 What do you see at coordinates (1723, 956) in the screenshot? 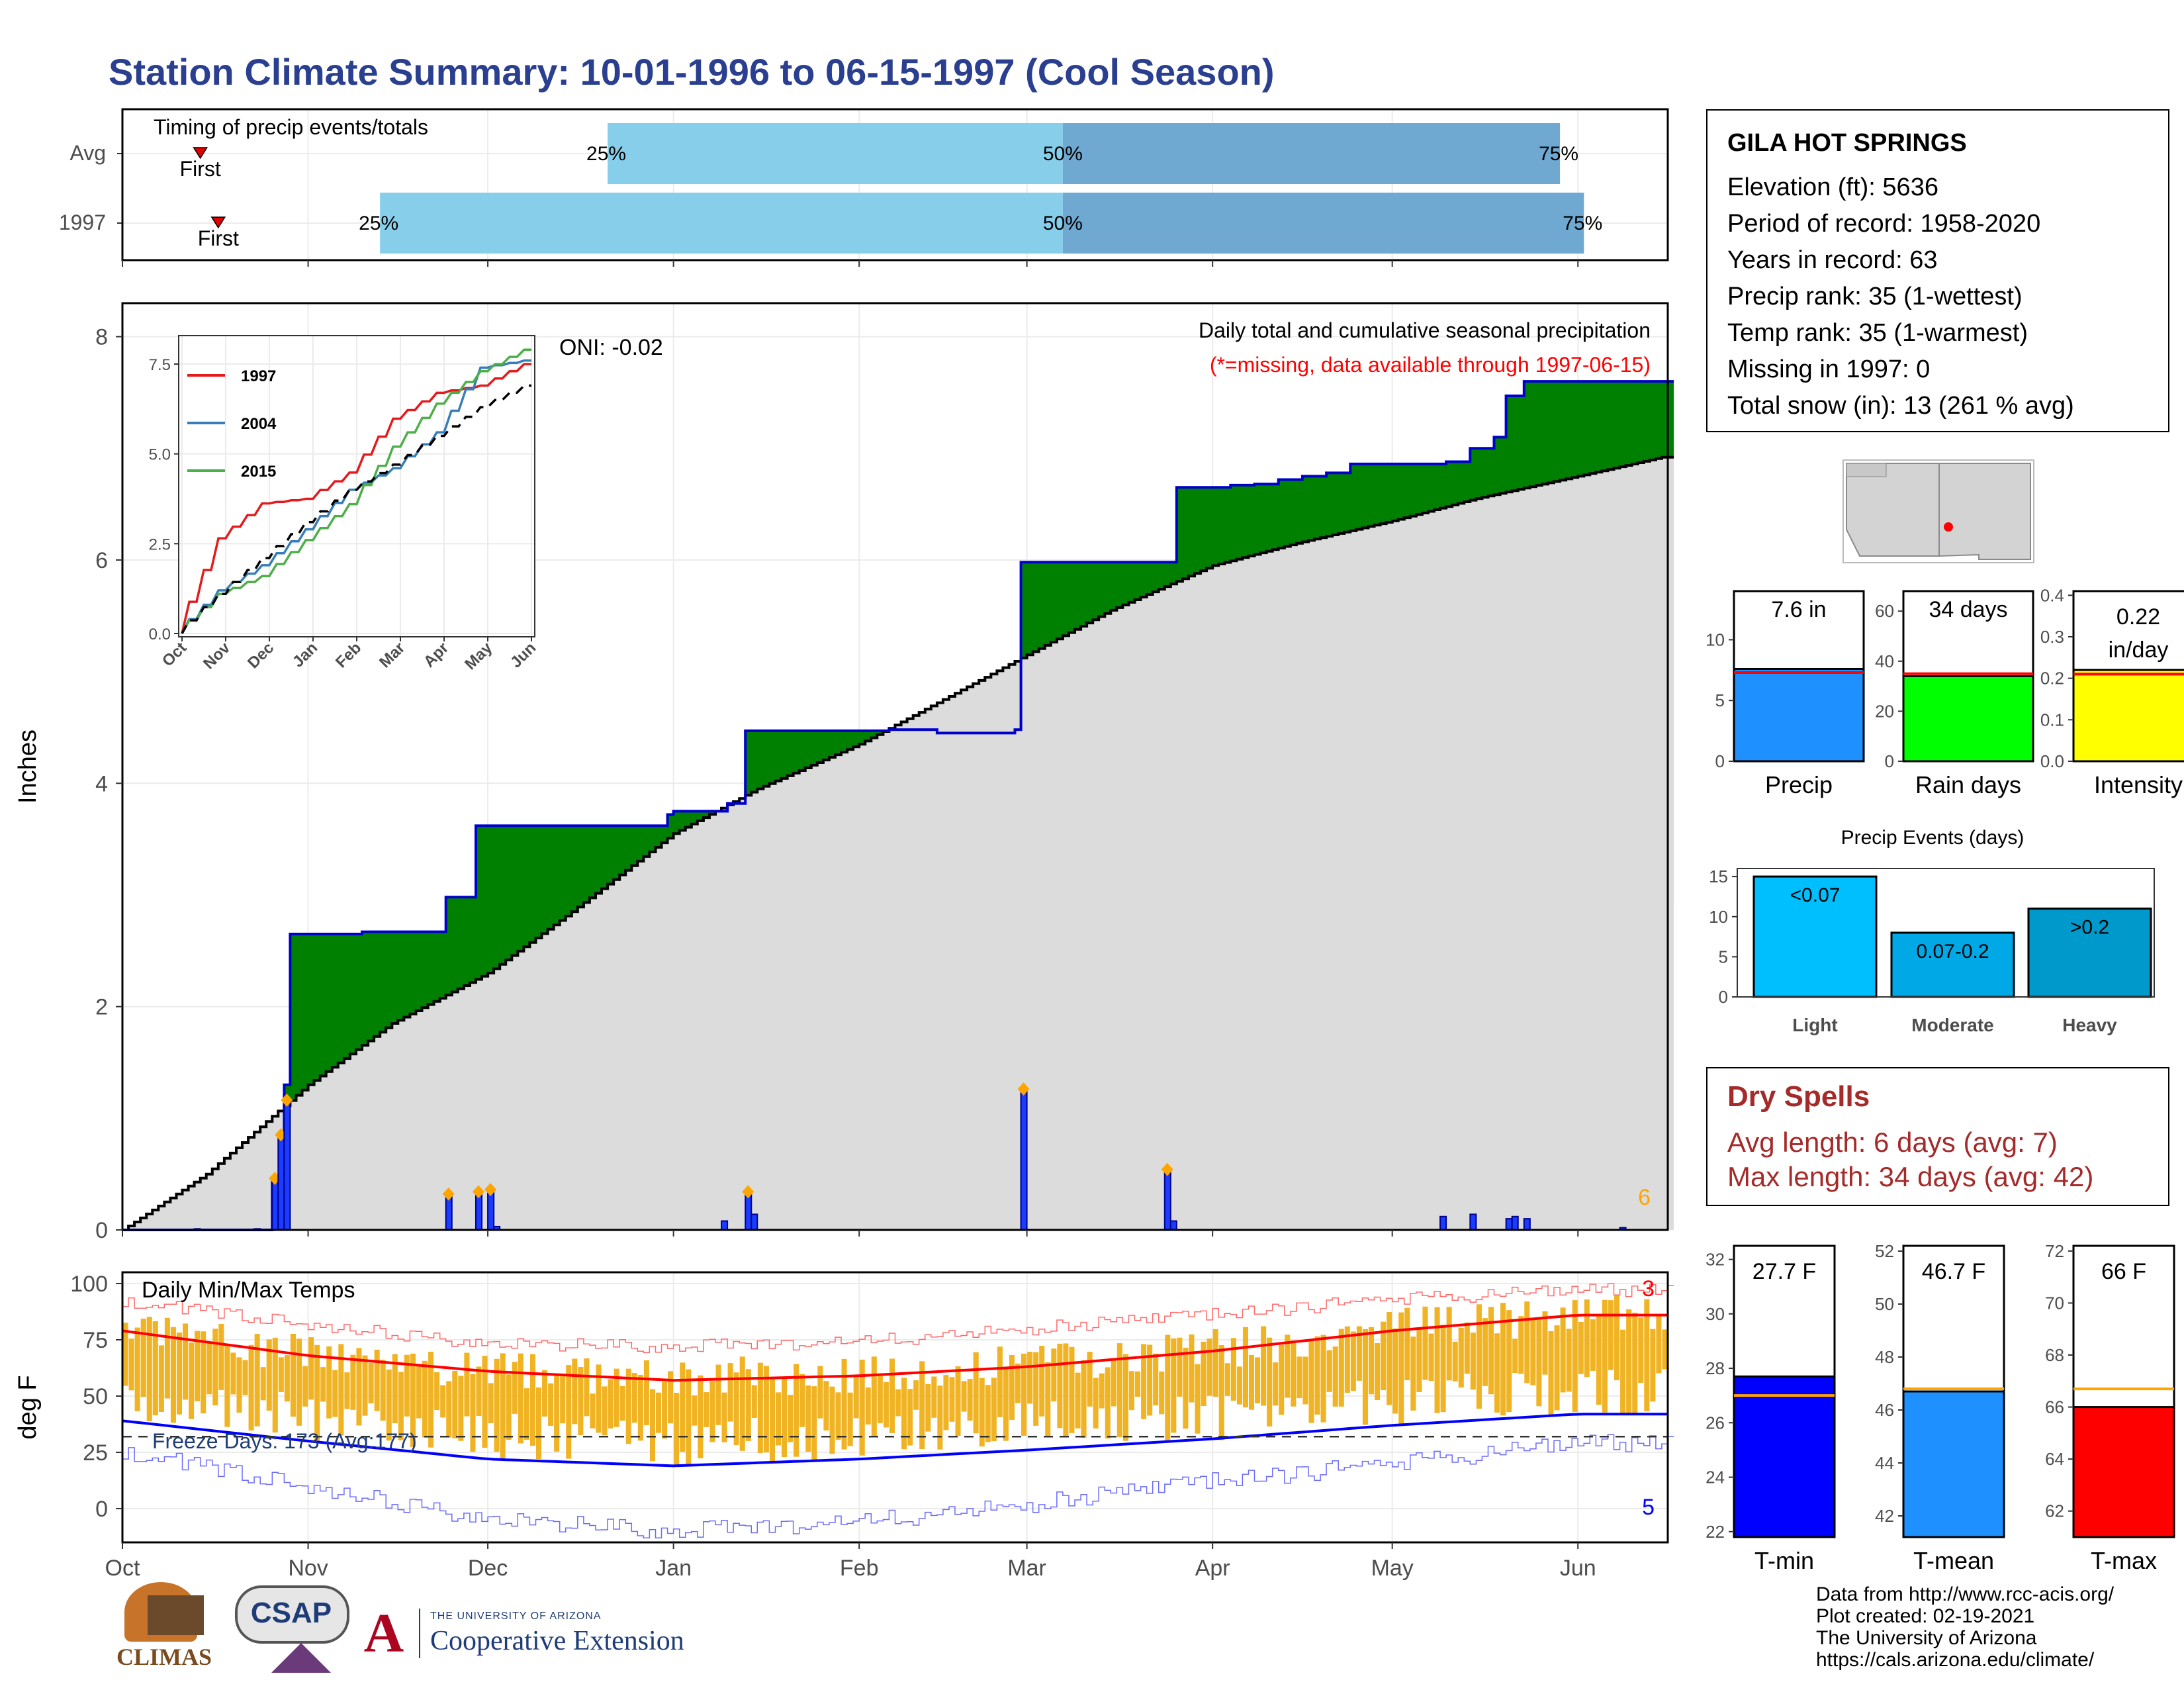
I see `events-tick: 5` at bounding box center [1723, 956].